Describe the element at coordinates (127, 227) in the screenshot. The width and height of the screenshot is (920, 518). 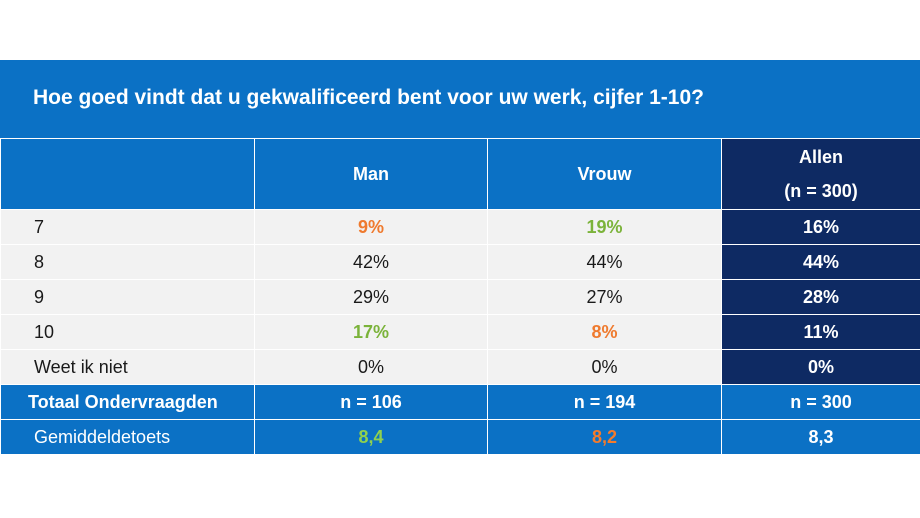
I see `row-label: 7` at that location.